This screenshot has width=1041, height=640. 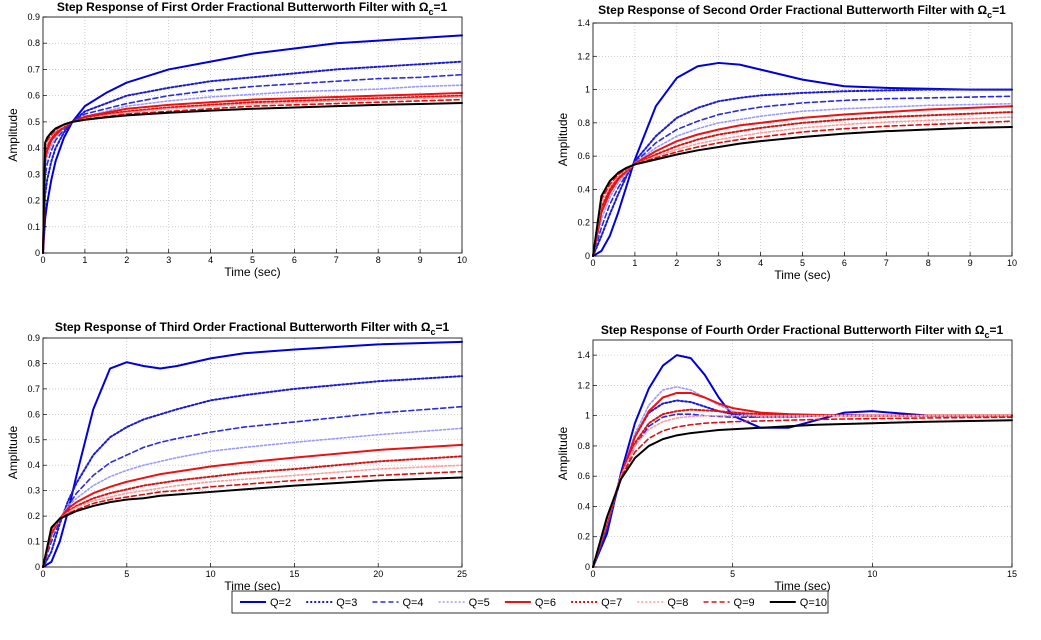 I want to click on legend-item: Q=2, so click(x=265, y=603).